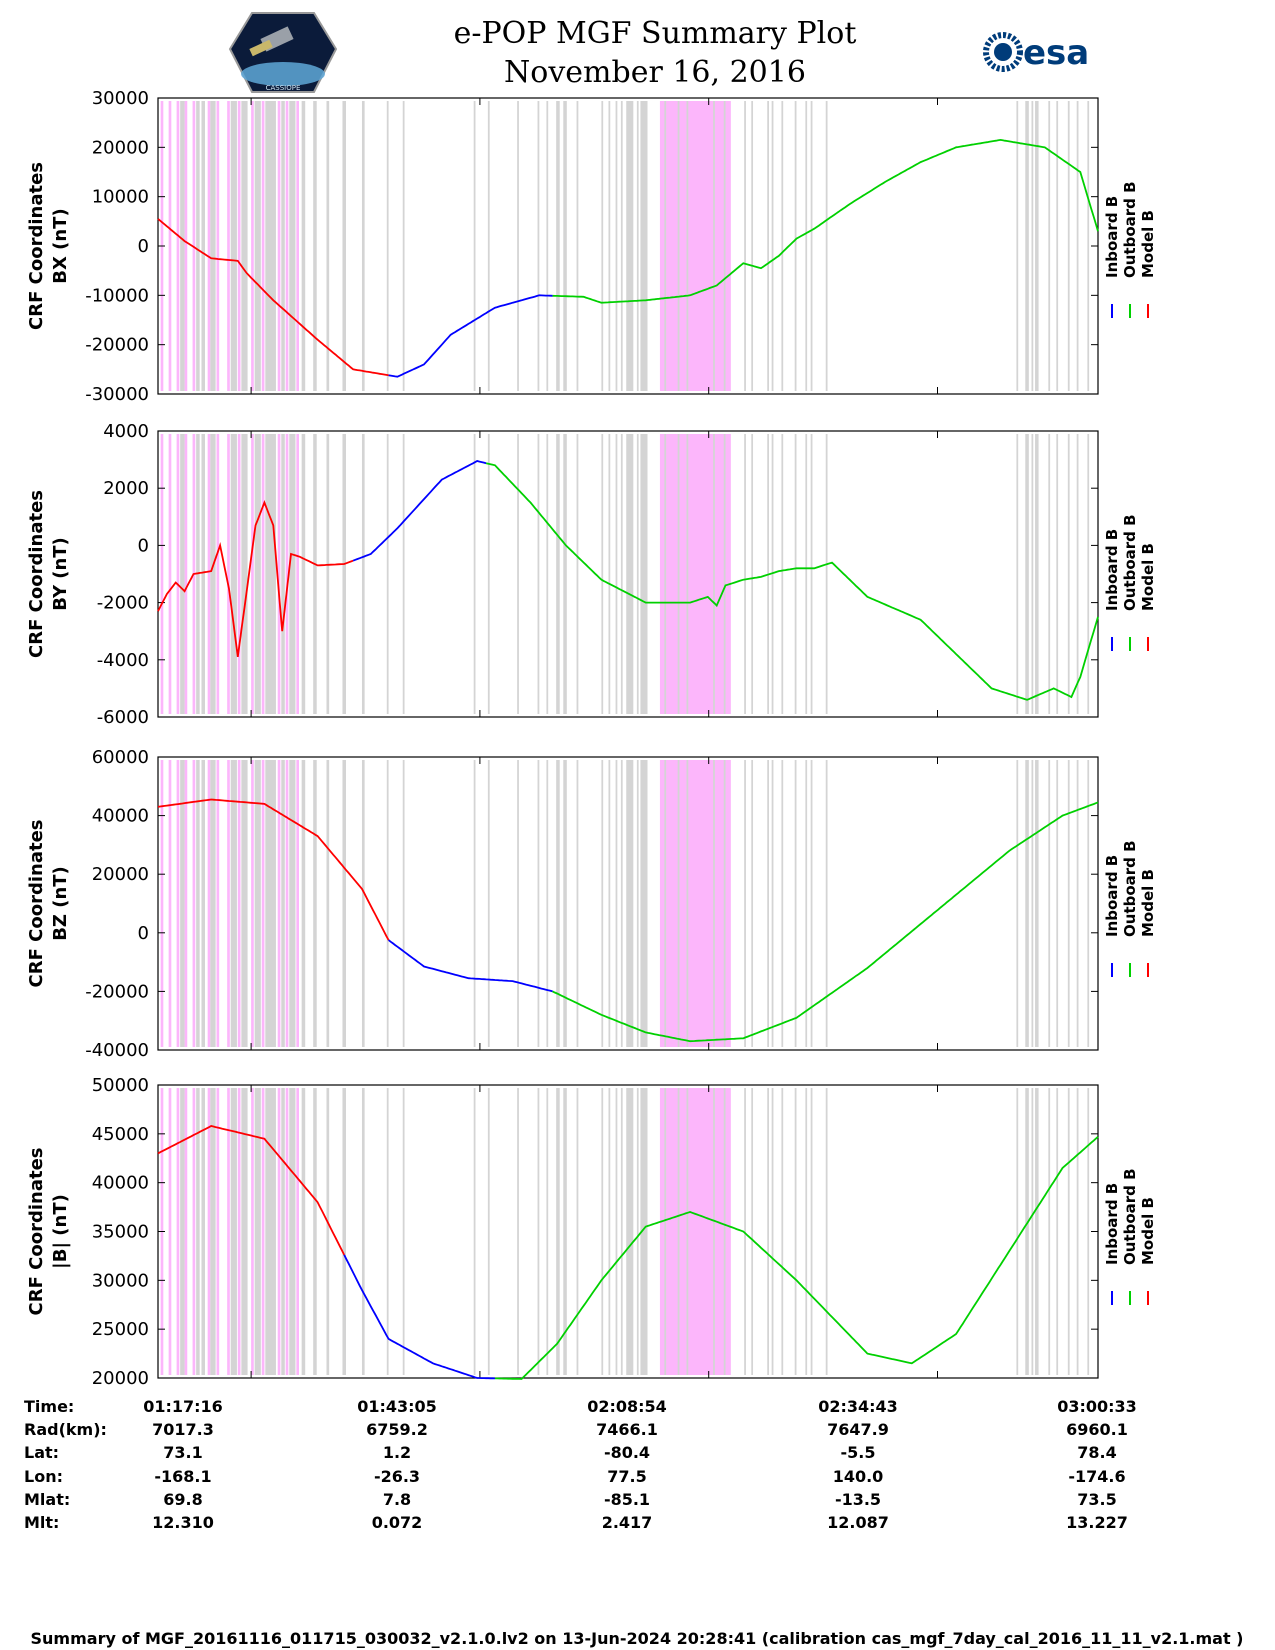  What do you see at coordinates (117, 295) in the screenshot?
I see `y-tick-label: -10000` at bounding box center [117, 295].